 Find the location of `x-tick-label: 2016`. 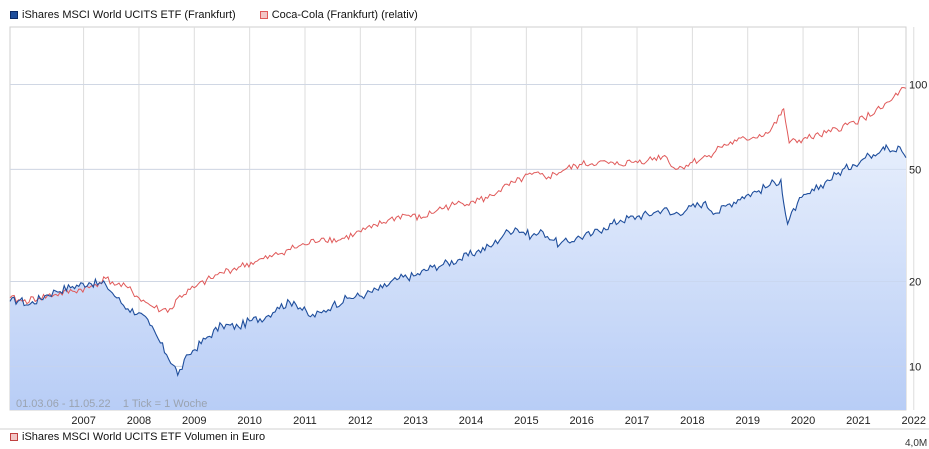

x-tick-label: 2016 is located at coordinates (581, 421).